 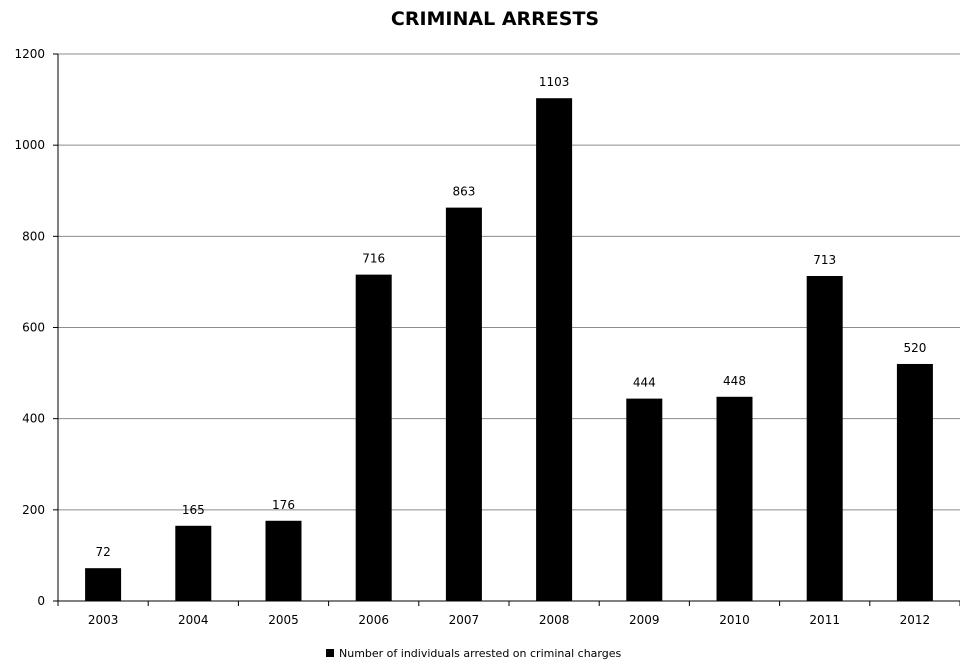 What do you see at coordinates (373, 259) in the screenshot?
I see `data-label: 716` at bounding box center [373, 259].